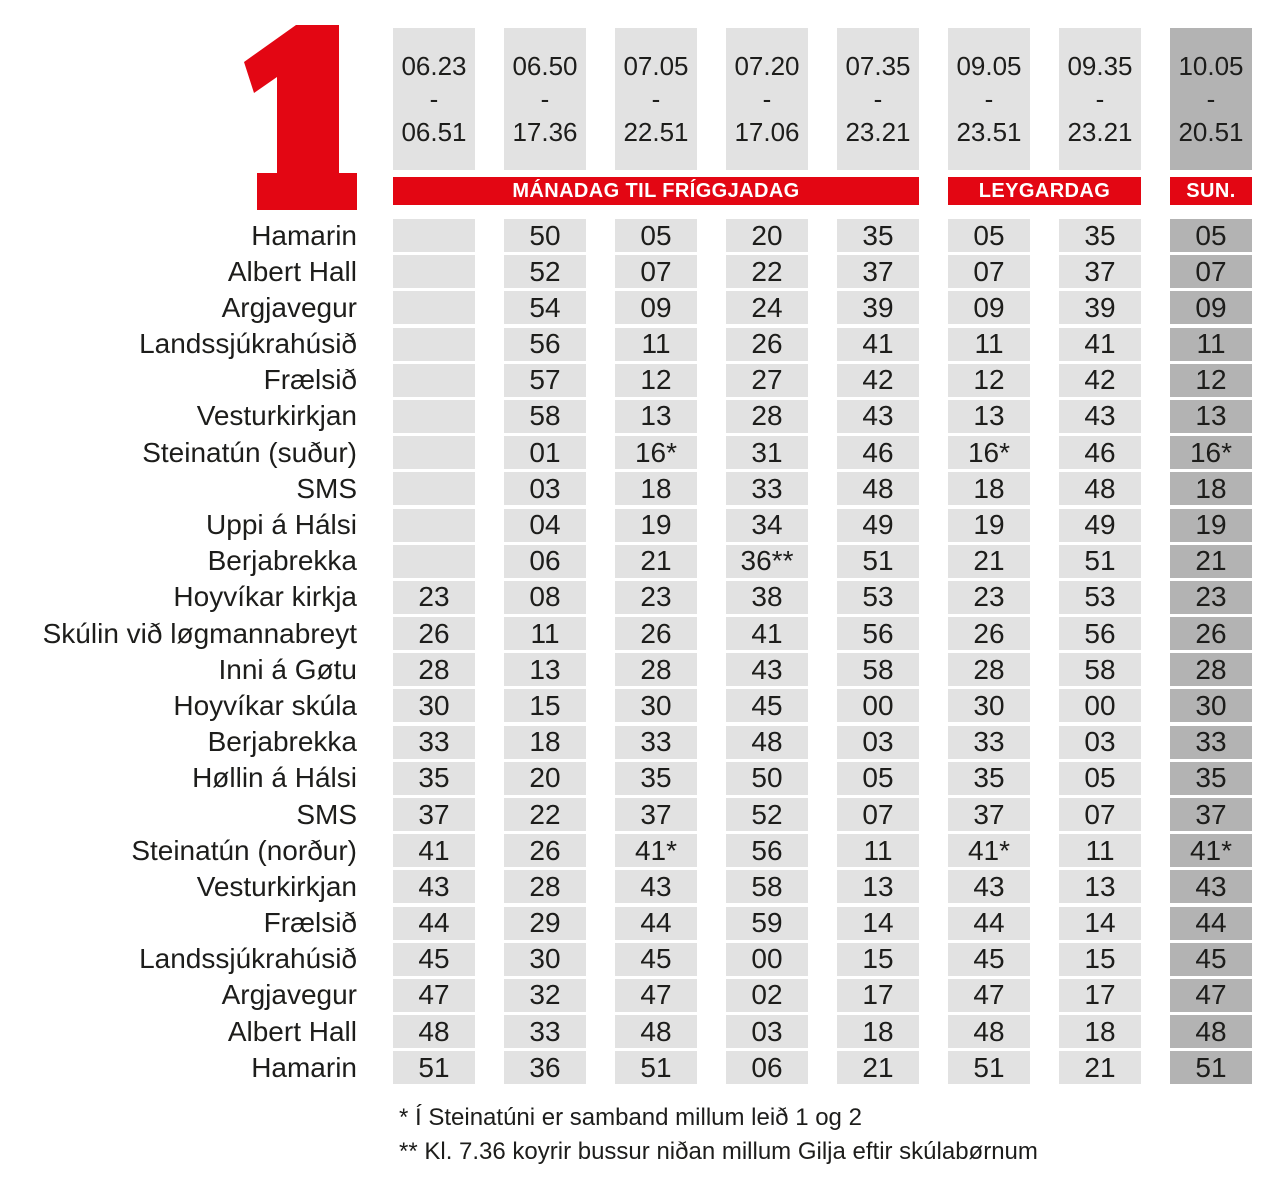  What do you see at coordinates (989, 1068) in the screenshot?
I see `time-cell: 51` at bounding box center [989, 1068].